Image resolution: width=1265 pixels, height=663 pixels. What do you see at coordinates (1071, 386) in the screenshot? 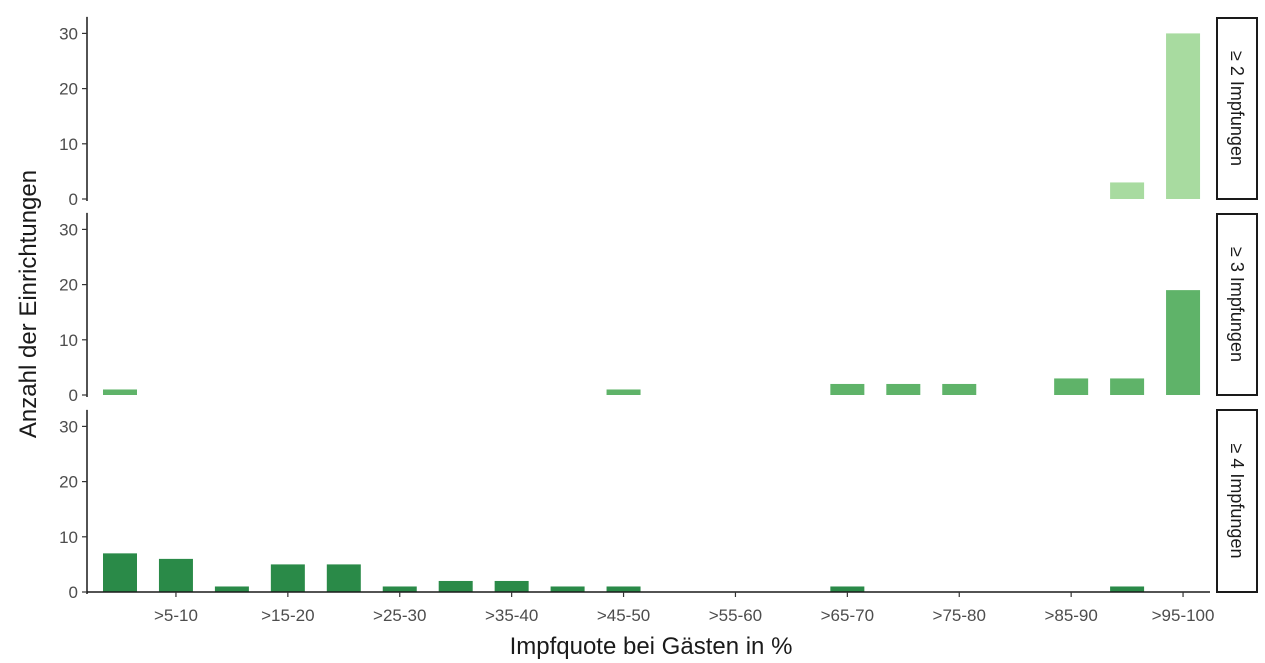
I see `bar-panel2->85-90` at bounding box center [1071, 386].